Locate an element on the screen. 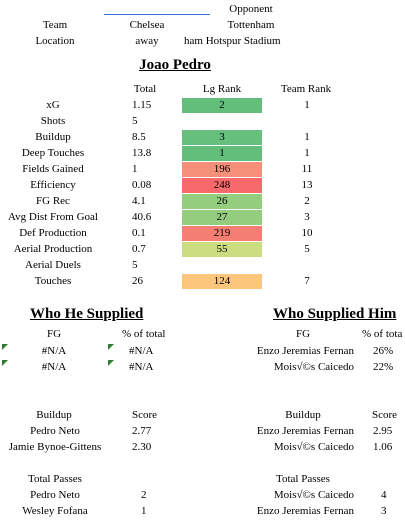  supplied-score-label: Score is located at coordinates (145, 415).